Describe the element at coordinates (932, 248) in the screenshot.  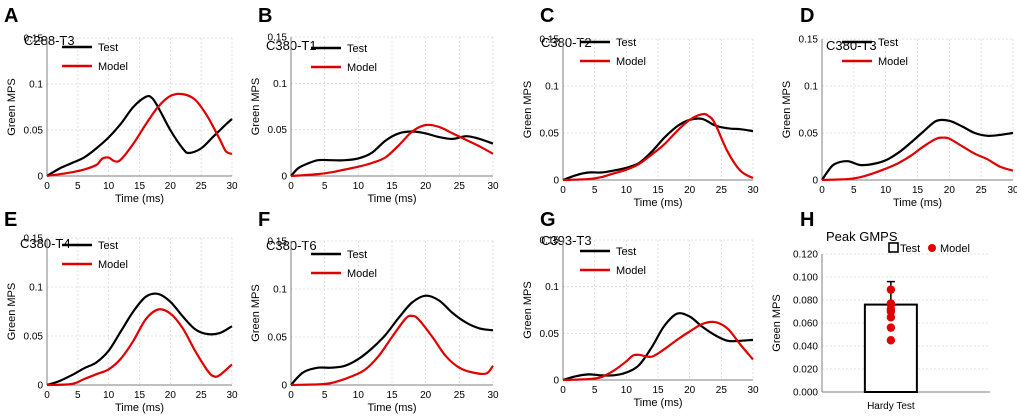
I see `legend-swatch-model` at that location.